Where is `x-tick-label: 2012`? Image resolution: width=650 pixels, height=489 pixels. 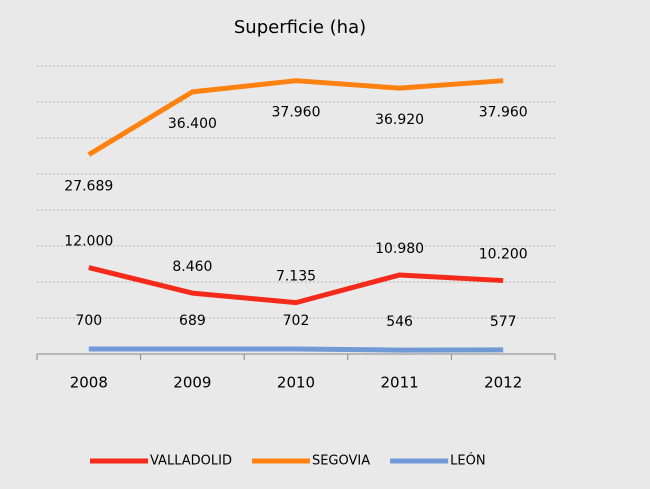
x-tick-label: 2012 is located at coordinates (503, 383).